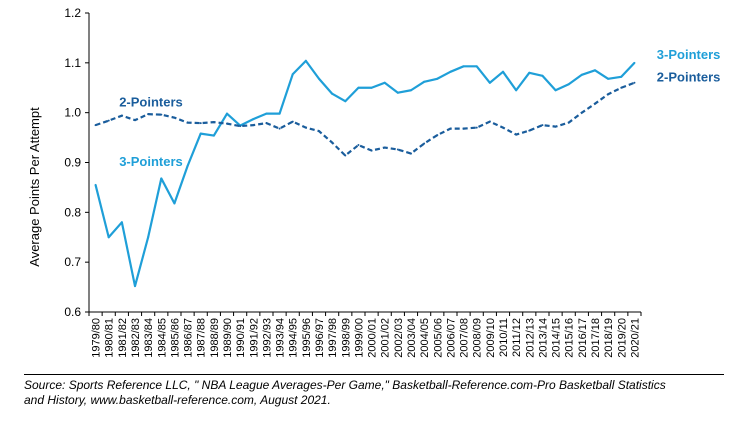 The width and height of the screenshot is (741, 424). I want to click on series-label-0: 2-Pointers, so click(151, 102).